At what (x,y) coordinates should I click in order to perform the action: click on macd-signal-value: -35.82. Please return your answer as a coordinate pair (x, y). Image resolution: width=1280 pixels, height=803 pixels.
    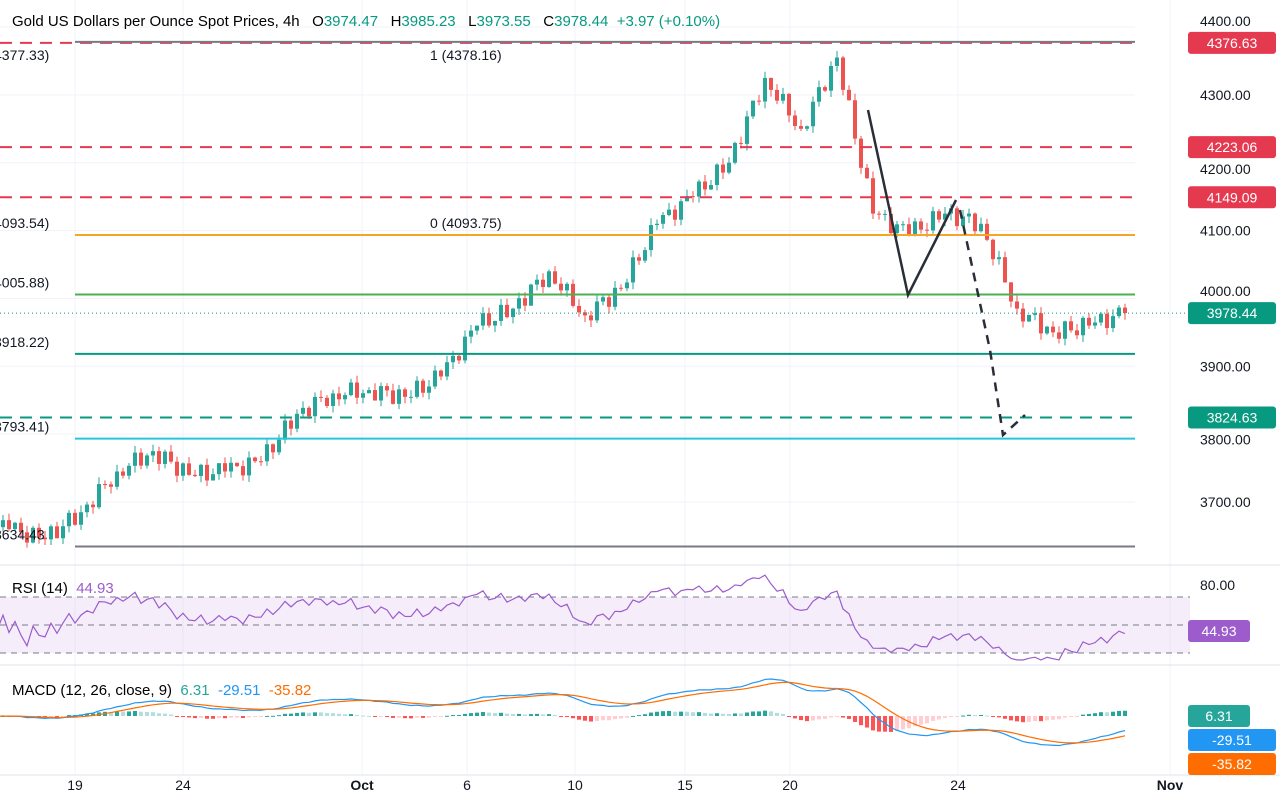
    Looking at the image, I should click on (290, 690).